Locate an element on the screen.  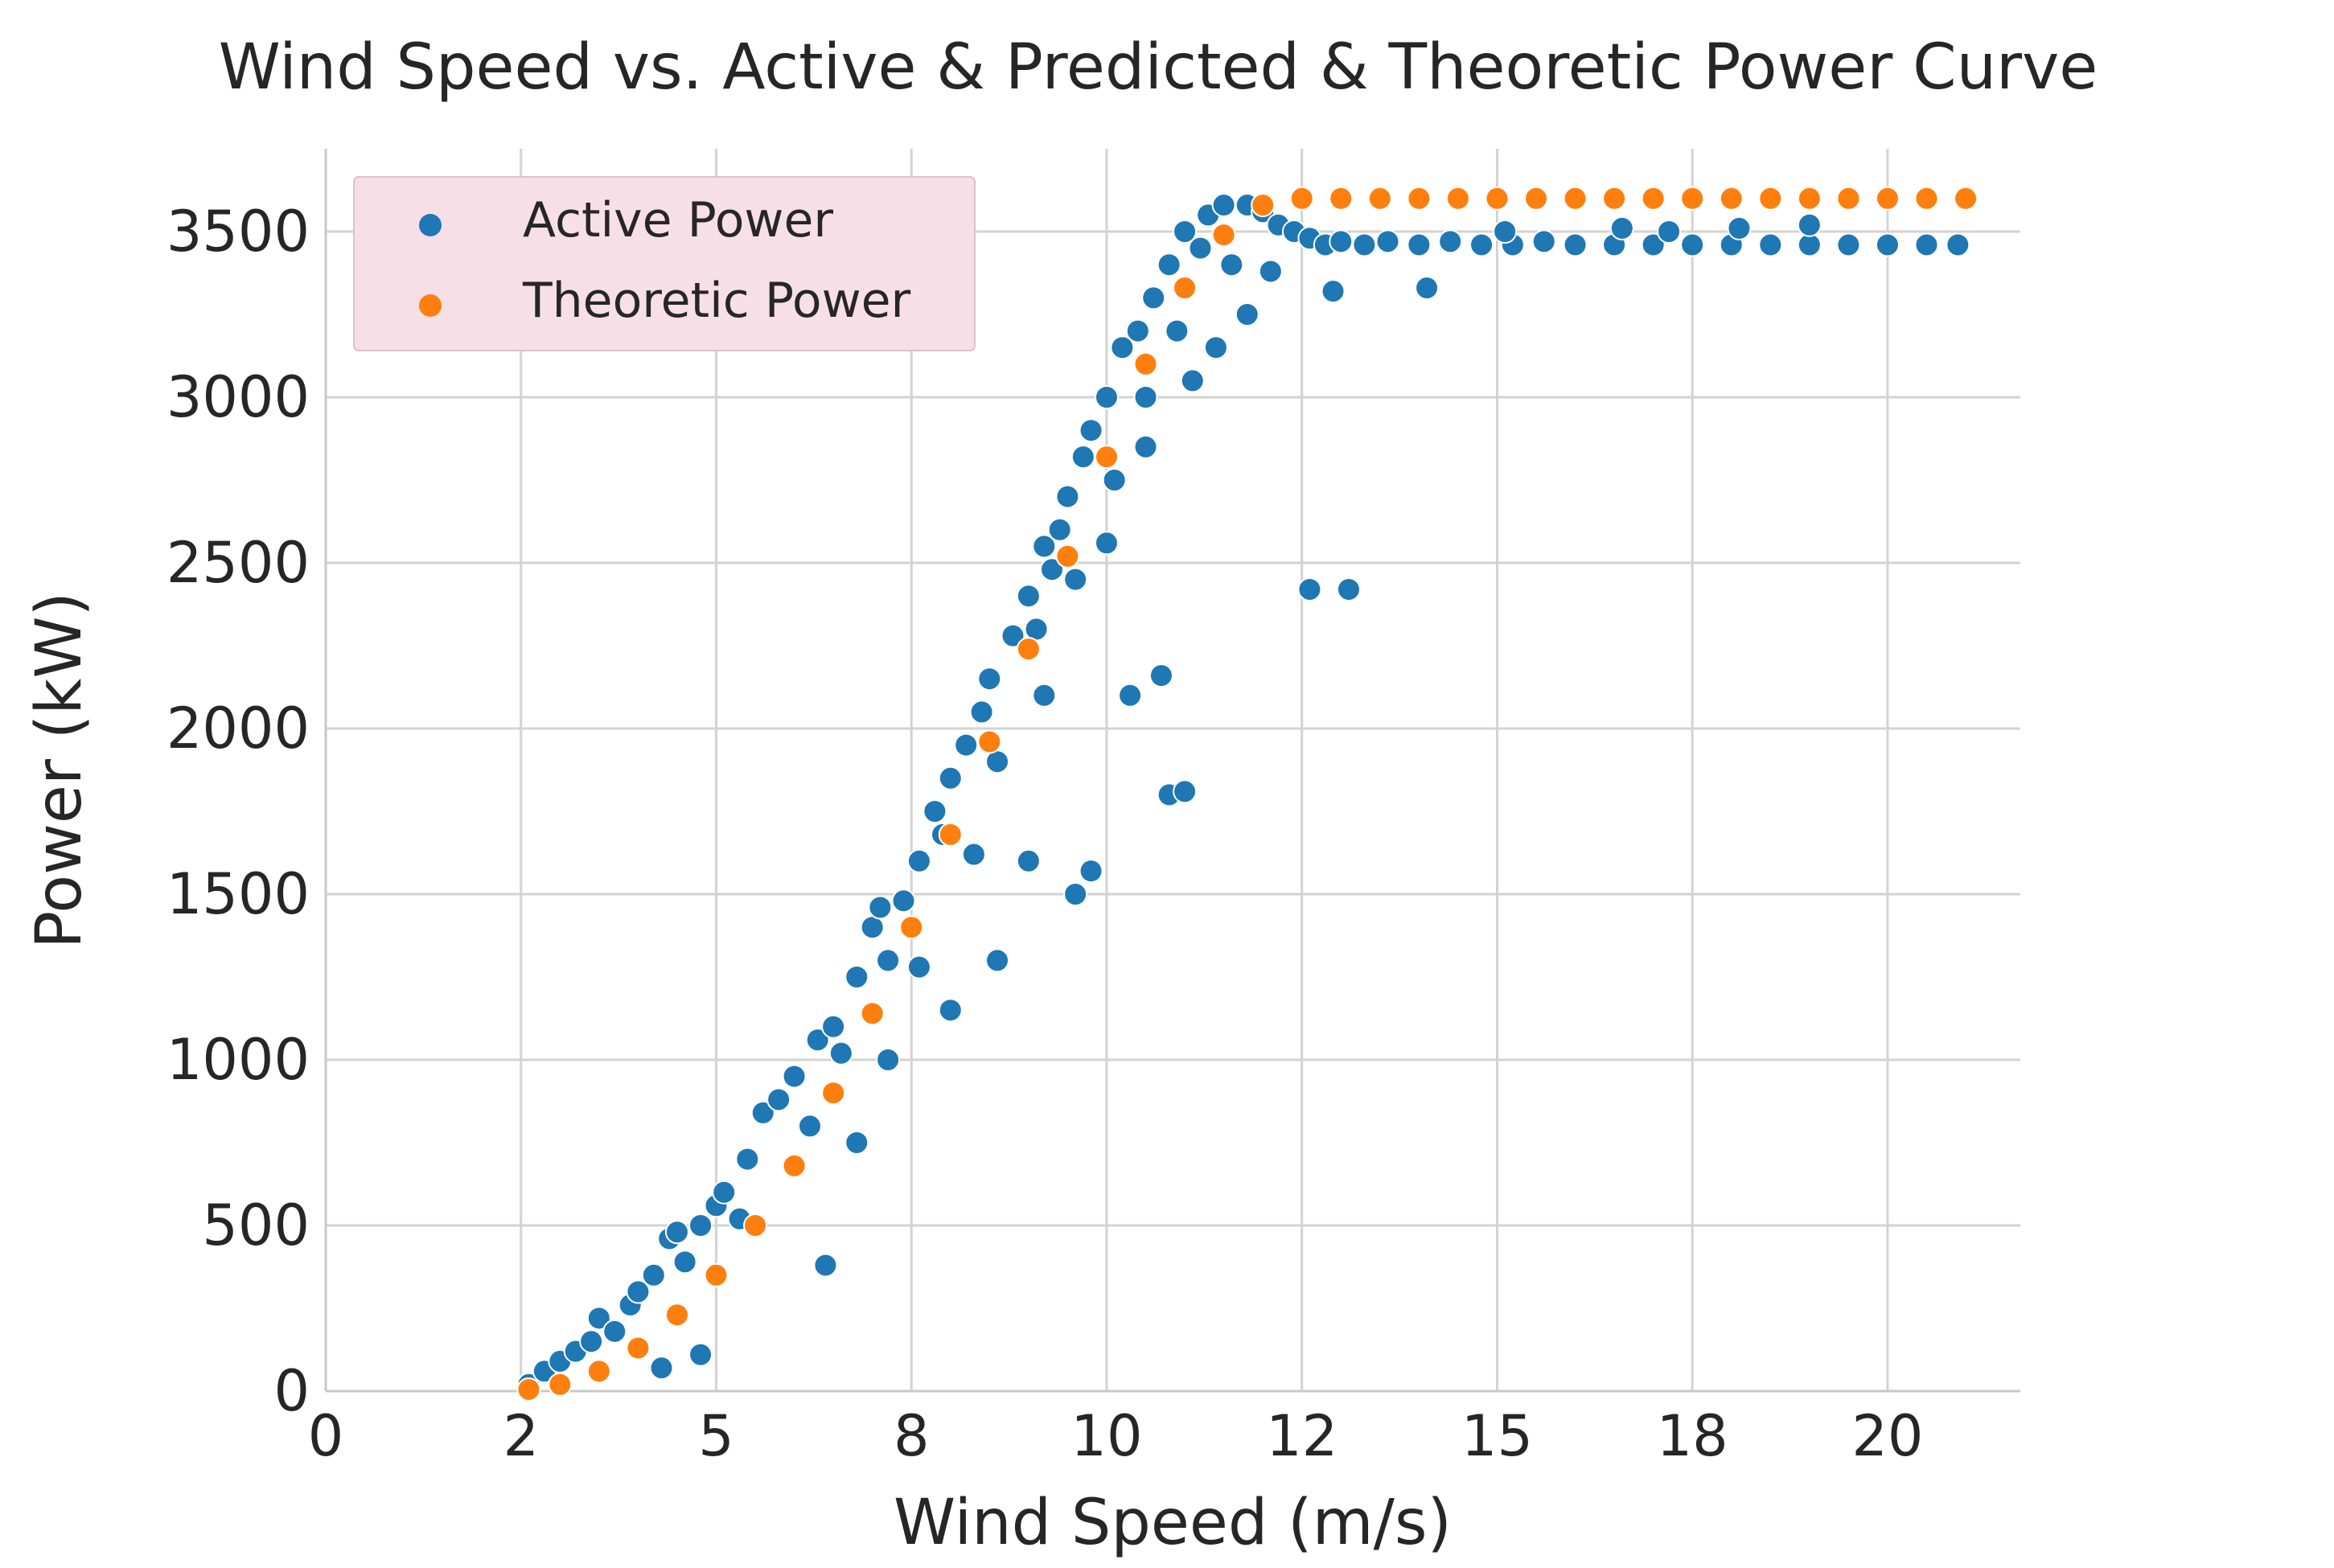
y-tick-label: 3000 is located at coordinates (238, 397).